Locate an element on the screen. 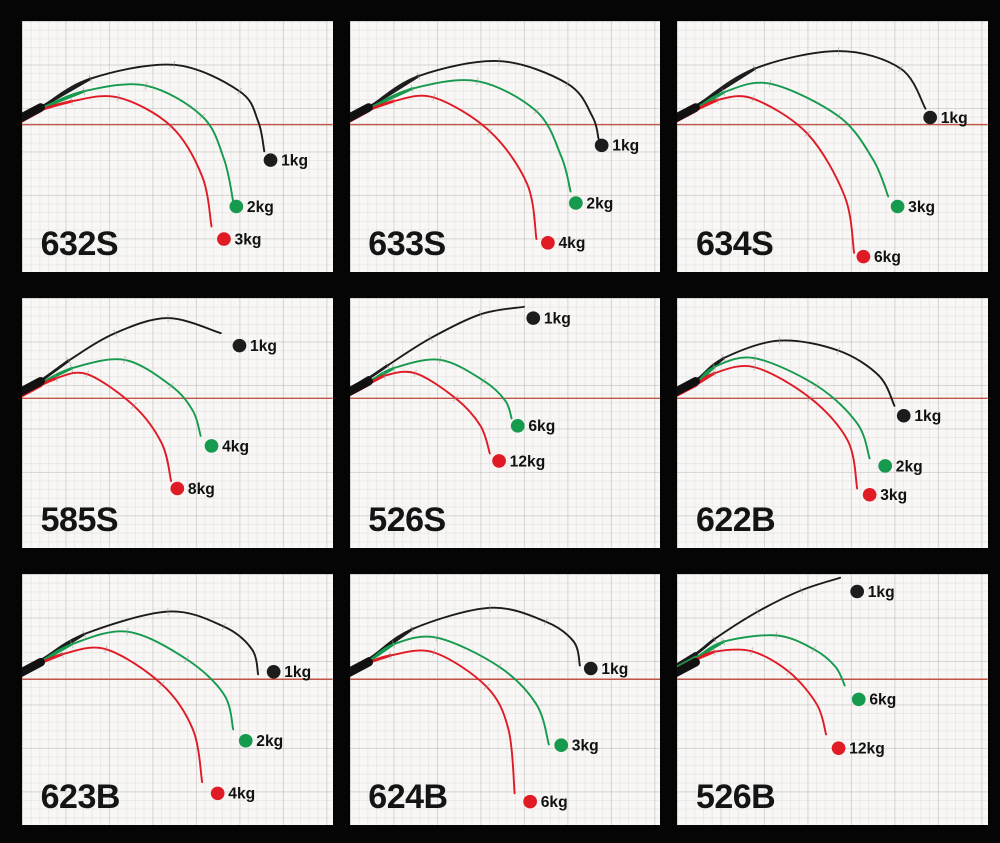 The width and height of the screenshot is (1000, 843). panel-585S: 1kg 4kg 8kg 585S is located at coordinates (177, 423).